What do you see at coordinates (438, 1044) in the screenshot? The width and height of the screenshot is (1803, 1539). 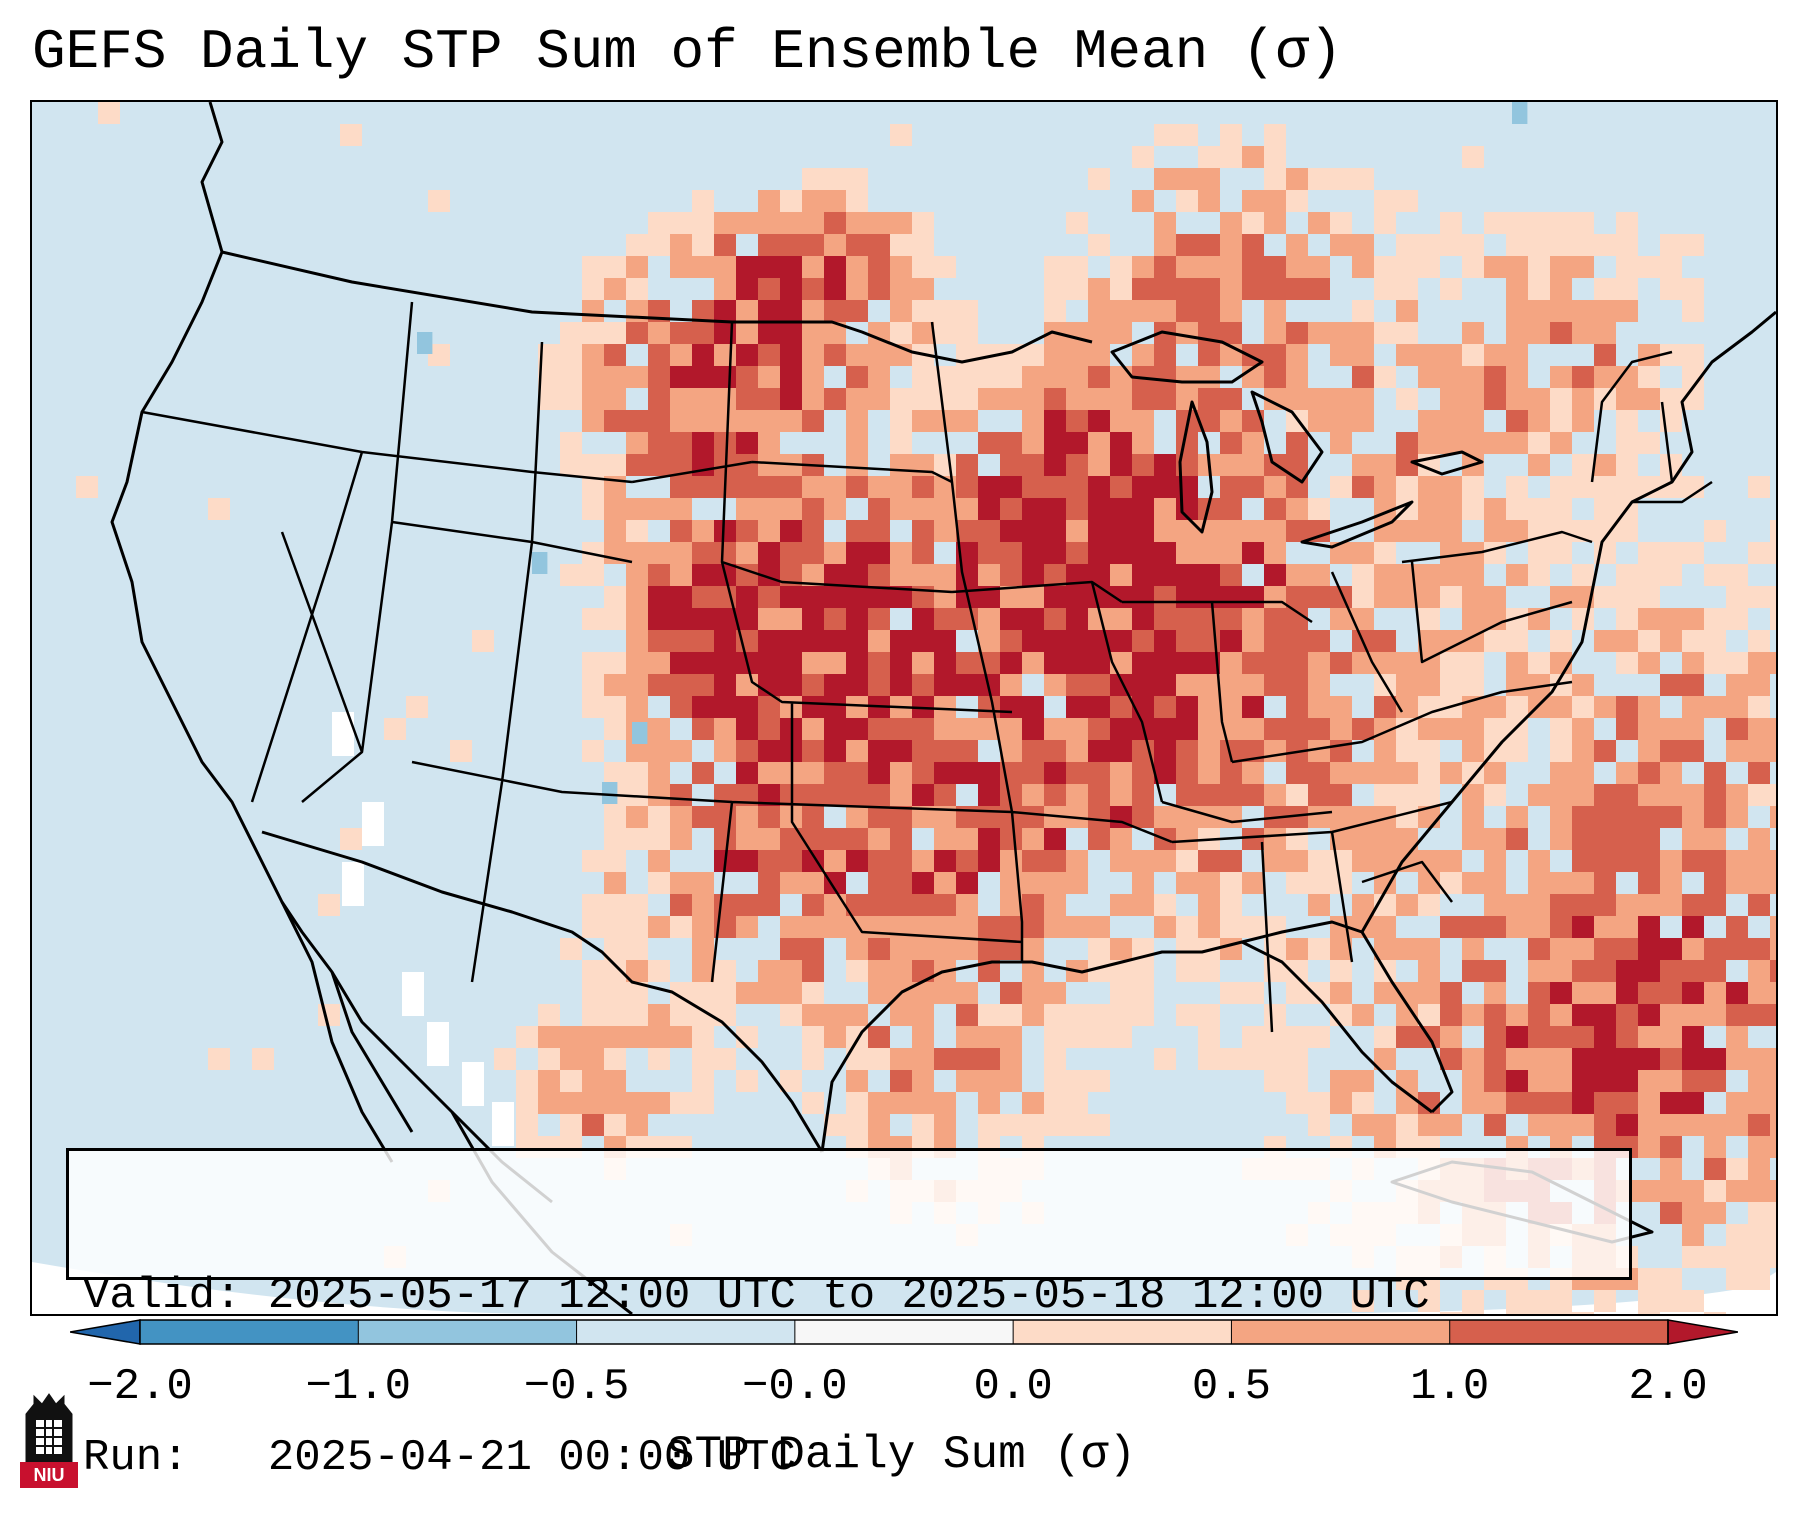 I see `neutral-cell` at bounding box center [438, 1044].